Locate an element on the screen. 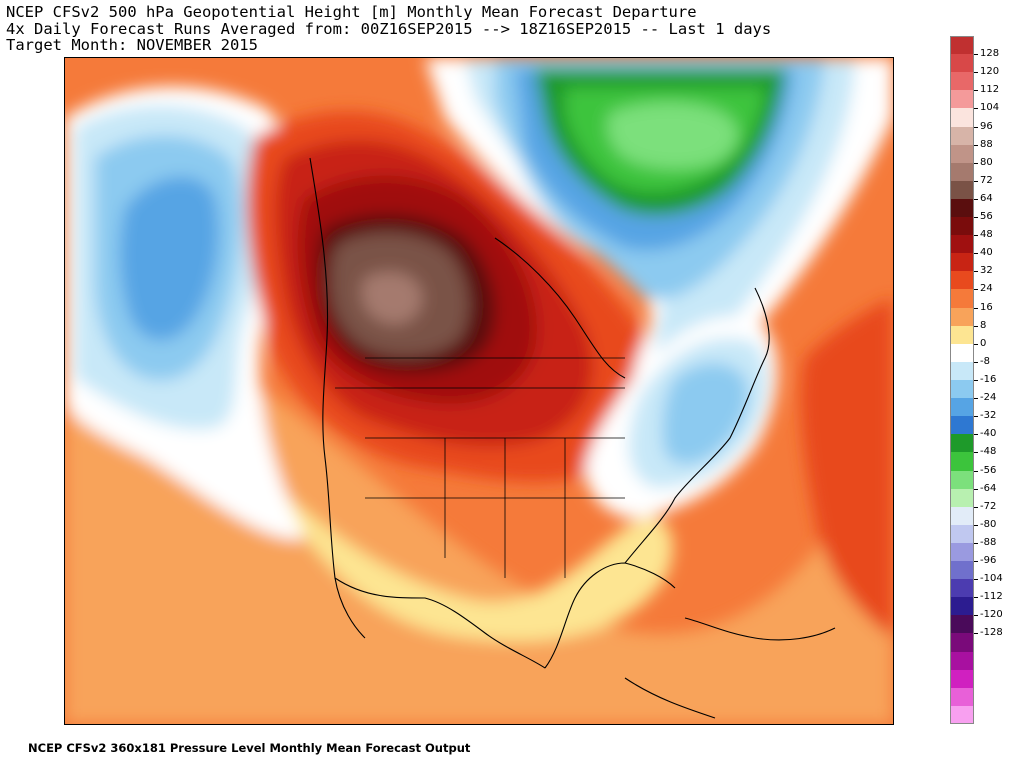 This screenshot has width=1024, height=768. legend-label: 32 is located at coordinates (986, 271).